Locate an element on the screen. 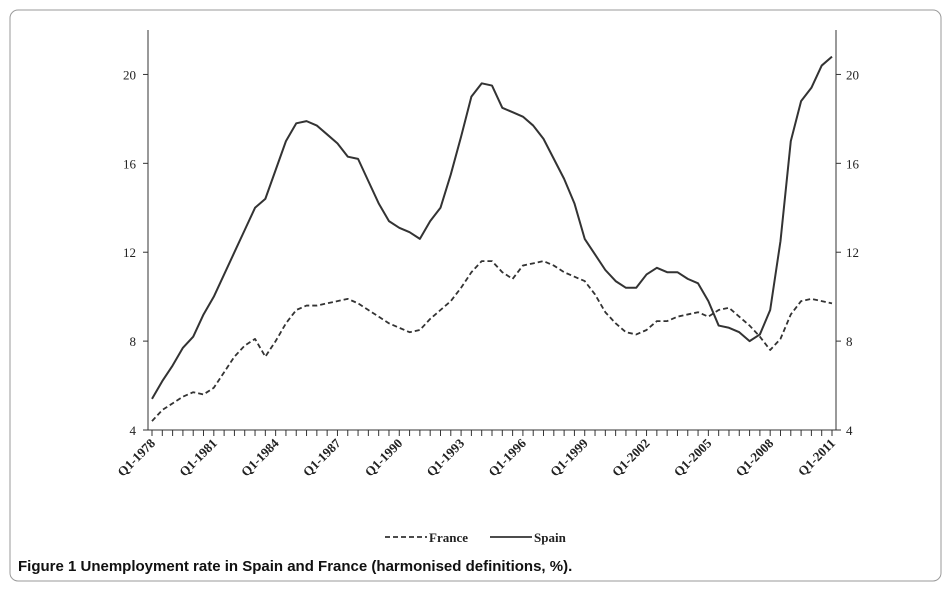 This screenshot has height=591, width=952. y2-tick-label: 16 is located at coordinates (853, 163).